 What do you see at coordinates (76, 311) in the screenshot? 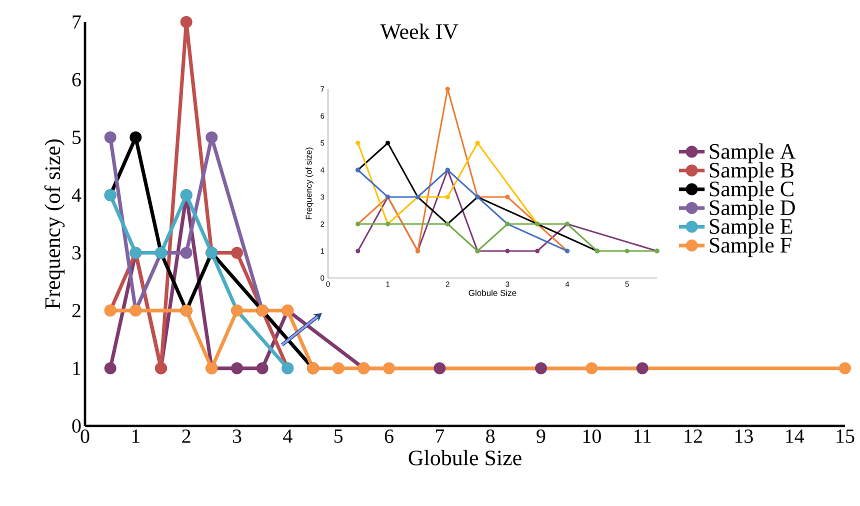
I see `y-tick-label: 2` at bounding box center [76, 311].